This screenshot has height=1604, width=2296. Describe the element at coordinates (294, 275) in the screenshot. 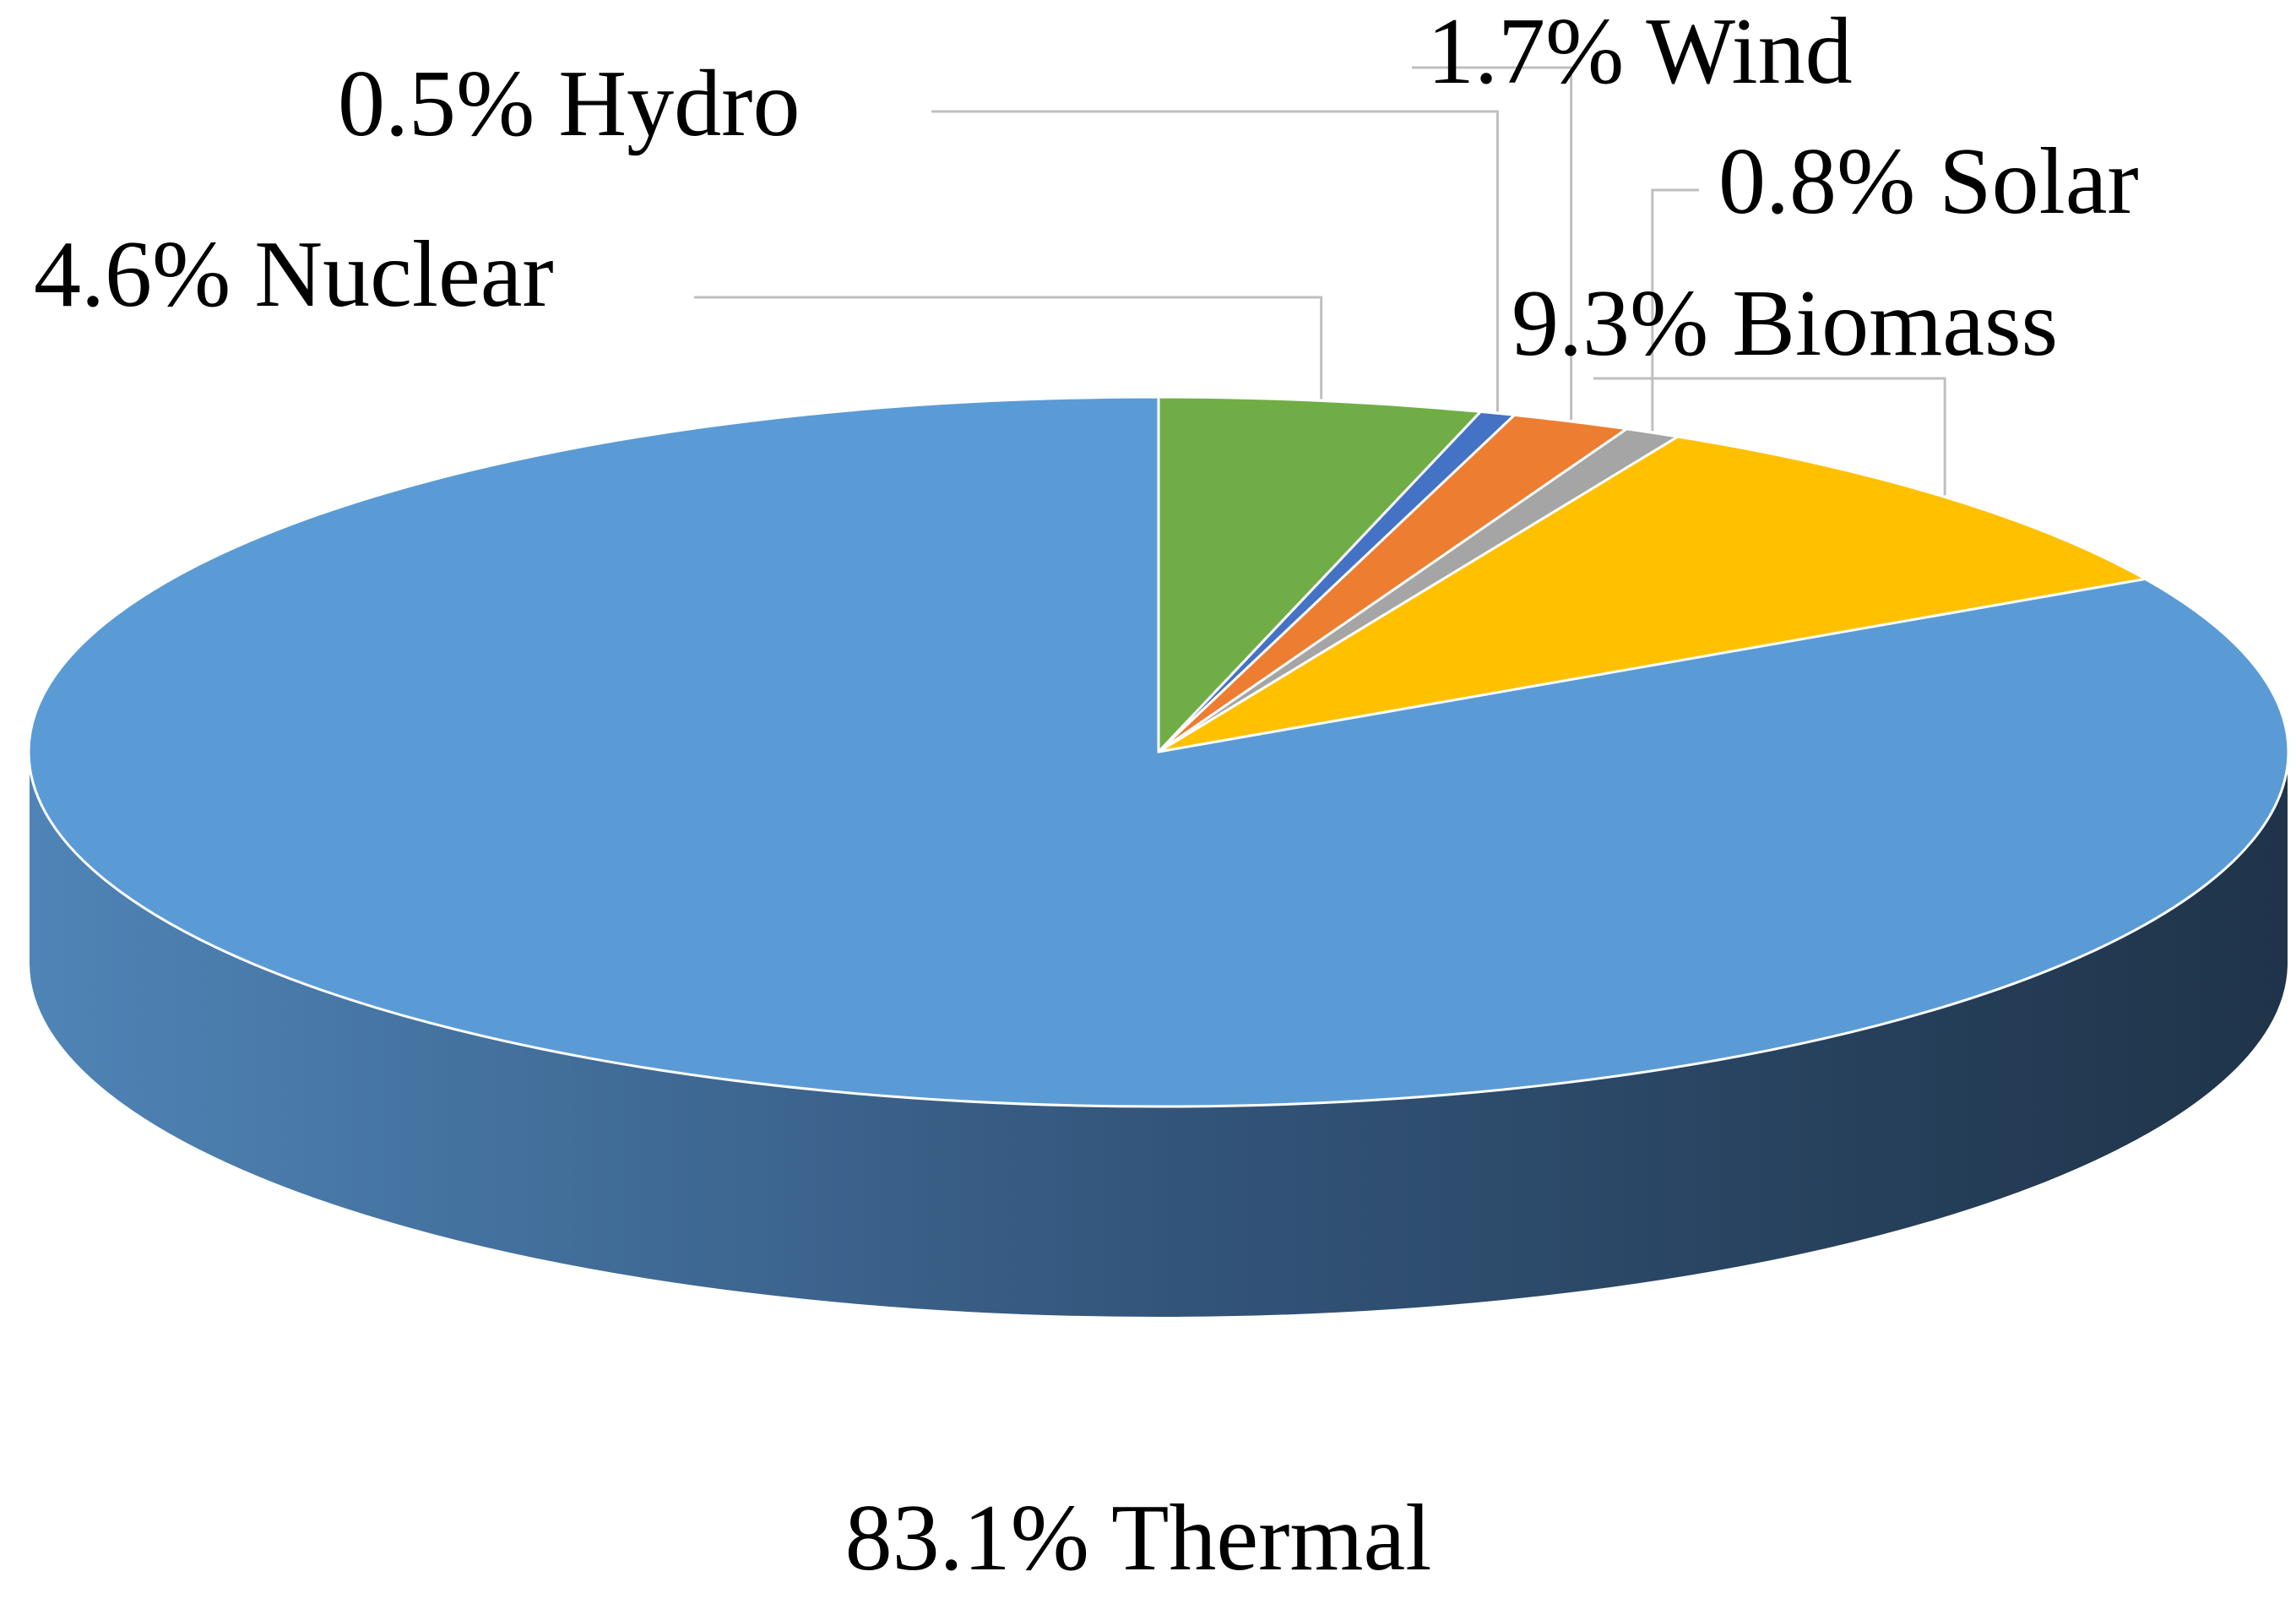

I see `data-label-nuclear: 4.6% Nuclear` at that location.